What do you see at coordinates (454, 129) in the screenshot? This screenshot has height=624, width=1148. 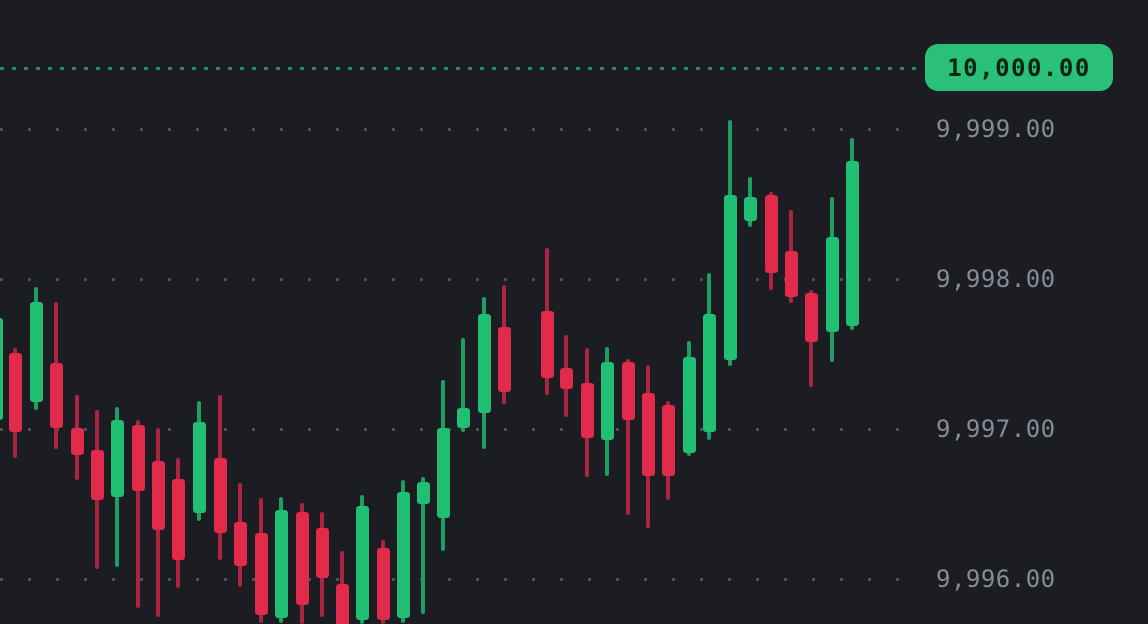 I see `gridline` at bounding box center [454, 129].